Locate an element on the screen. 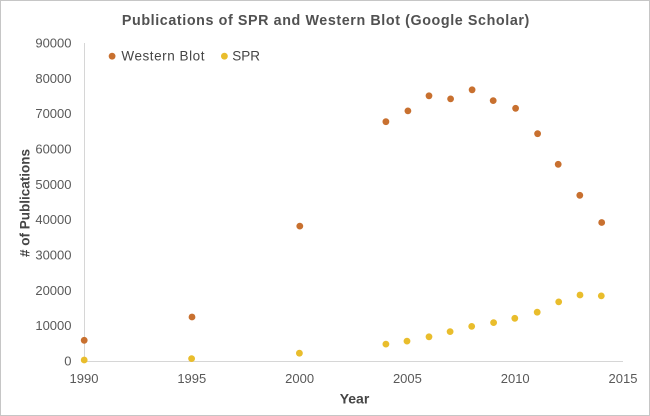  svg-text: 50000 is located at coordinates (53, 184).